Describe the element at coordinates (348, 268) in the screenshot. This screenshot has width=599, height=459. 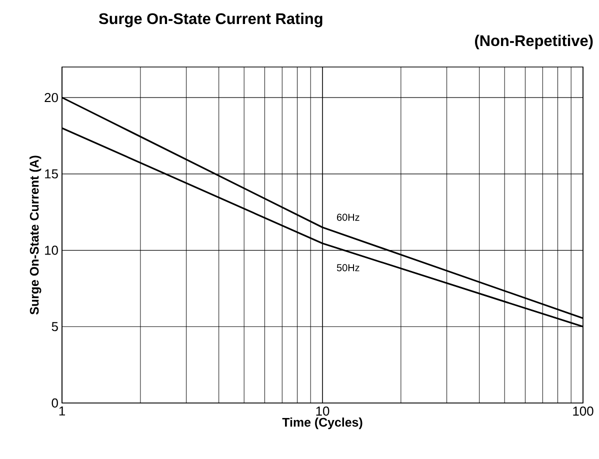
I see `series-label: 50Hz` at that location.